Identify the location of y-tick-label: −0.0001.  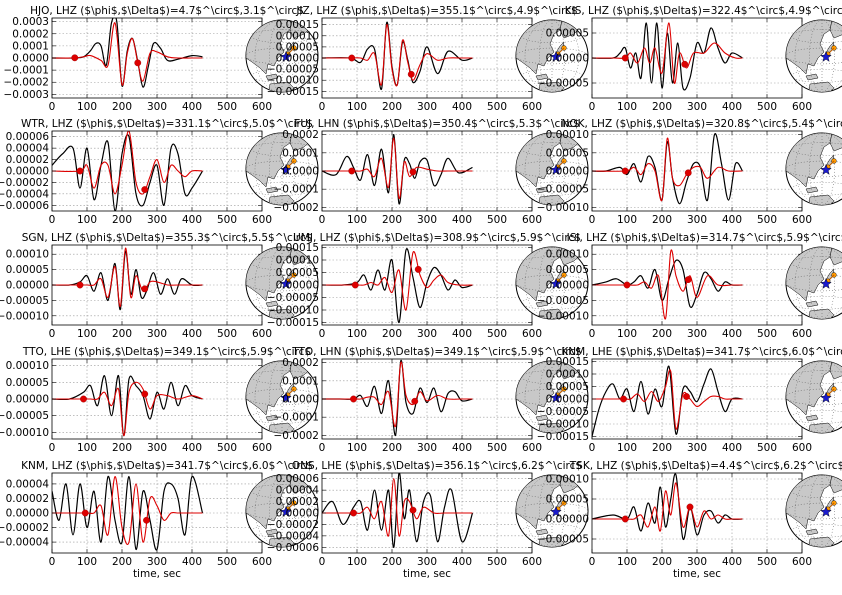
(296, 190).